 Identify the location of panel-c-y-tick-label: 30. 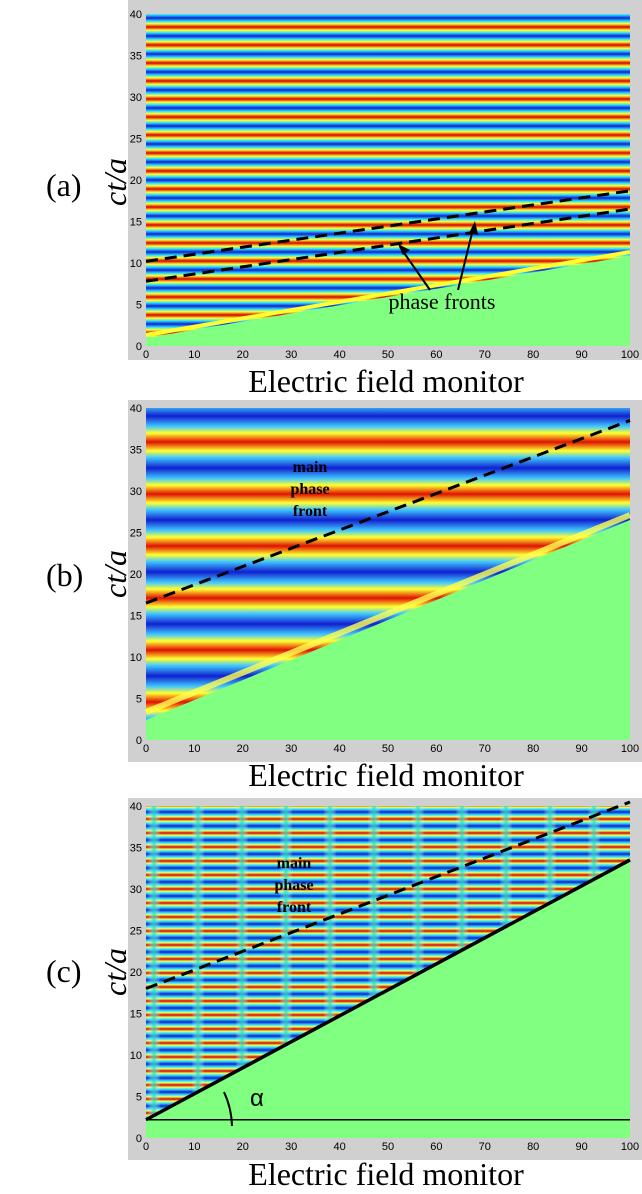
(136, 890).